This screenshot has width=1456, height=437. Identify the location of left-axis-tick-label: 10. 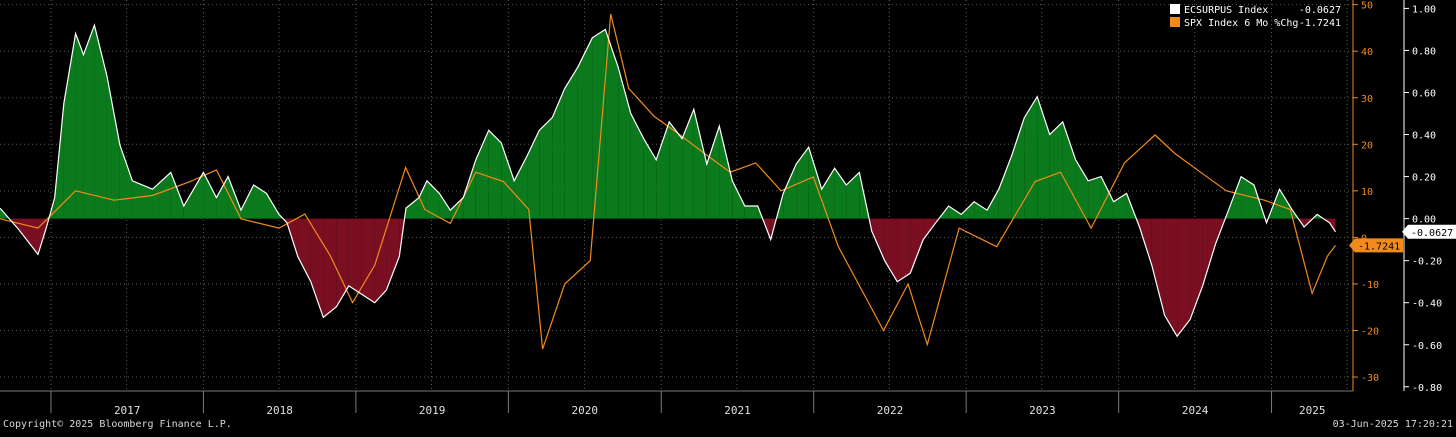
(1367, 192).